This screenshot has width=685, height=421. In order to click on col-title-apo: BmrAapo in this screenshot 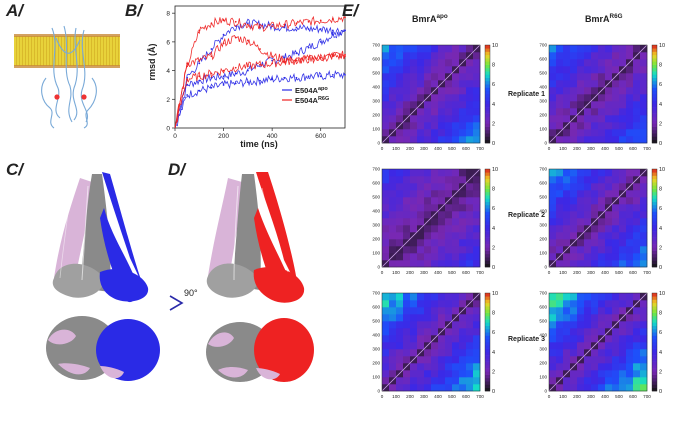, I will do `click(430, 18)`.